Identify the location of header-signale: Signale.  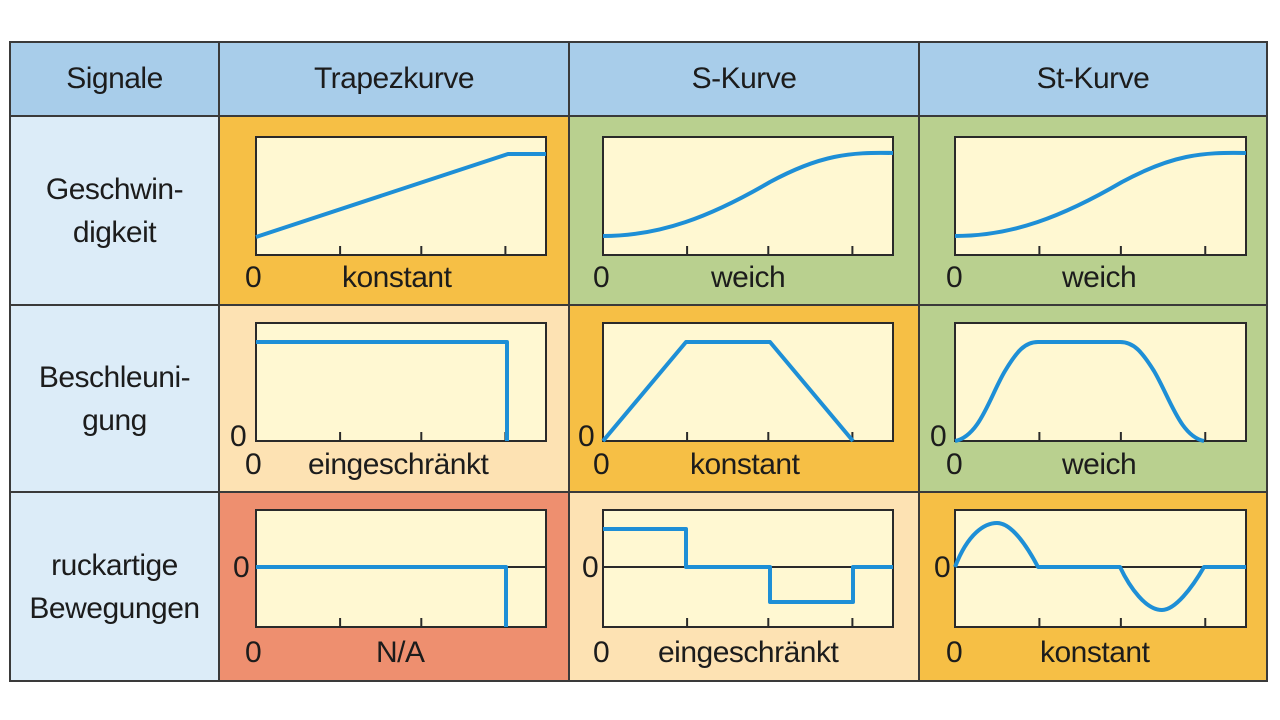
(115, 80).